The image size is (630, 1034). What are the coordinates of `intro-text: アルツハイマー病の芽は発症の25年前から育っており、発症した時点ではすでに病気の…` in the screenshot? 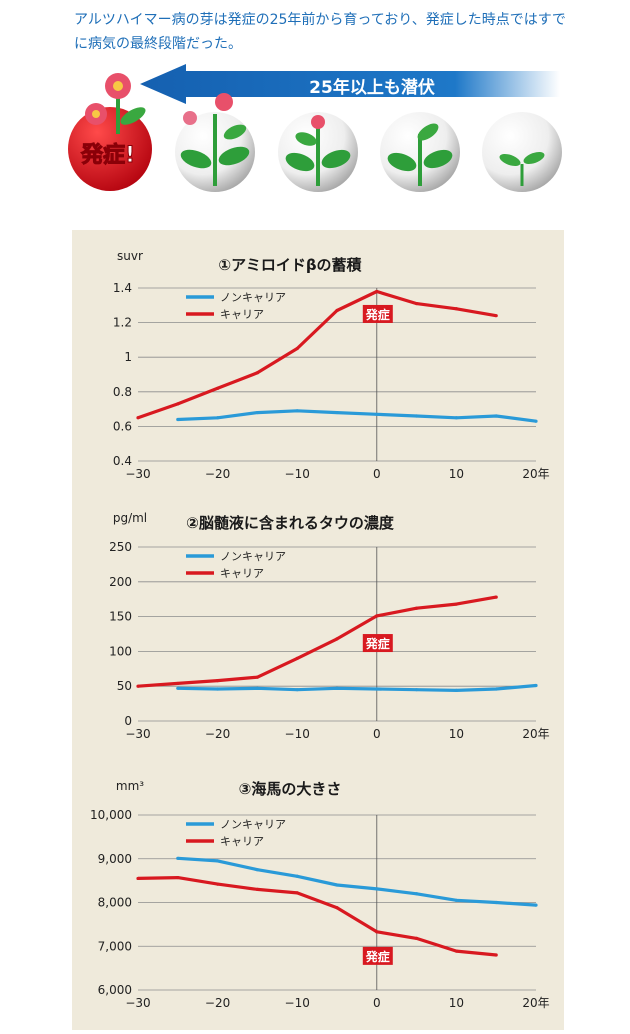 It's located at (320, 32).